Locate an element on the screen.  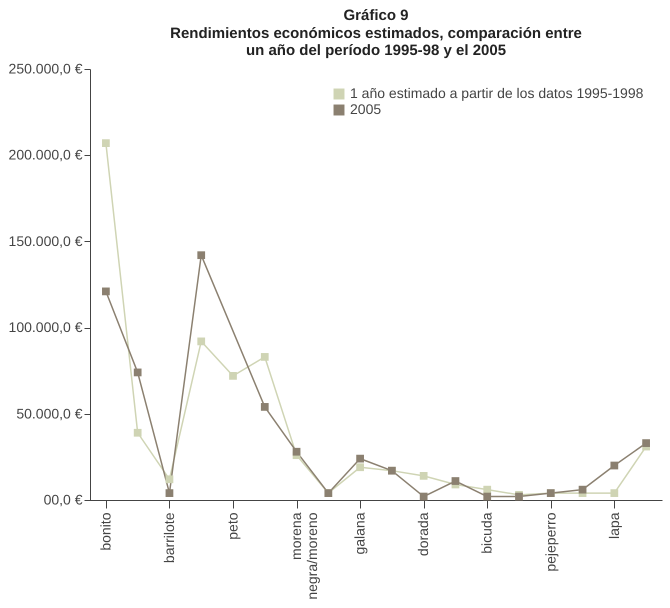
legend-label: 2005 is located at coordinates (366, 109).